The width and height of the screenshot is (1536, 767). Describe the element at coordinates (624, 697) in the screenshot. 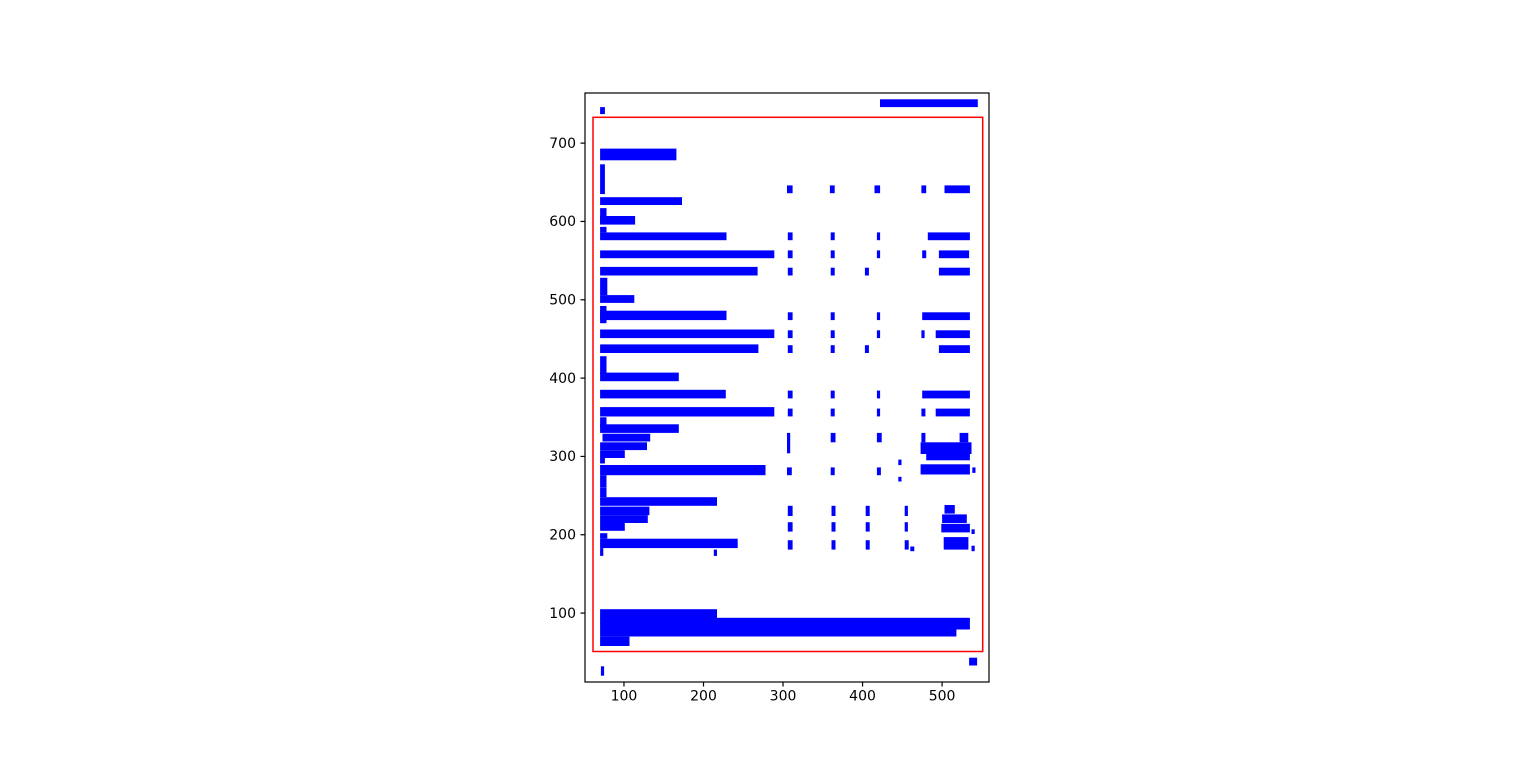

I see `x-tick-label: 100` at that location.